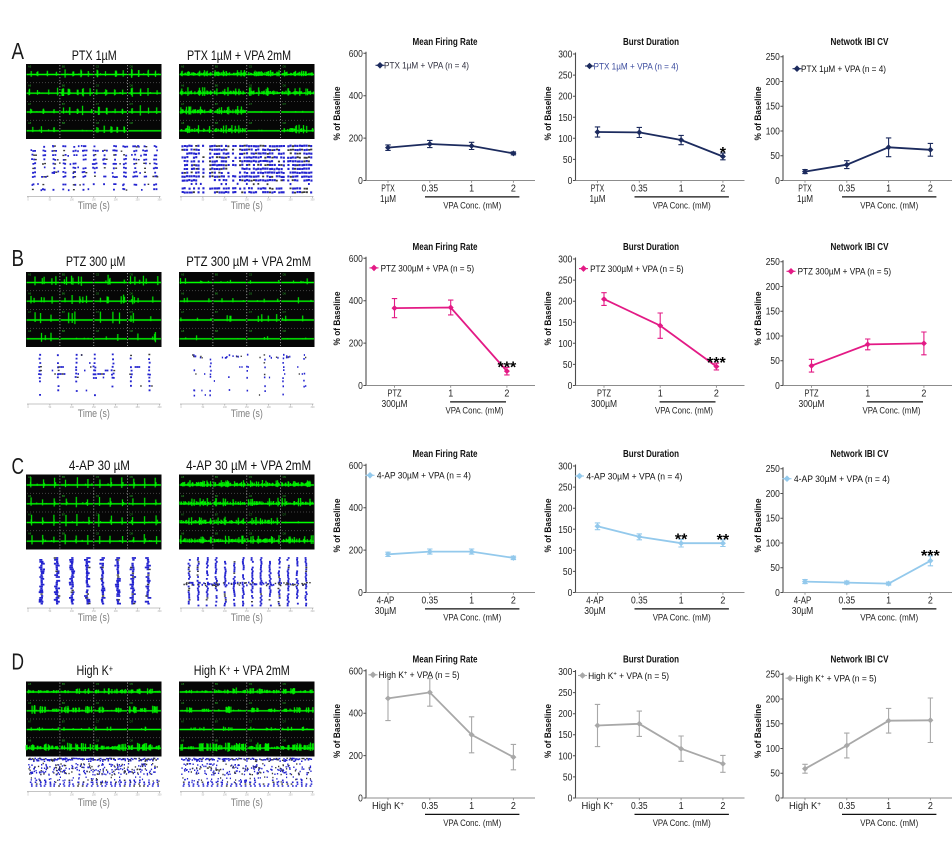 The width and height of the screenshot is (952, 859). I want to click on svg-text: 4-AP 30µM + VPA (n = 4), so click(842, 478).